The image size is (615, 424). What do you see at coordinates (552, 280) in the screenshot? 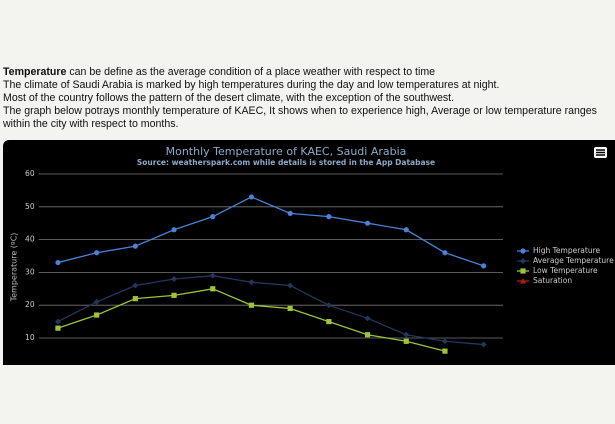
I see `legend-label: Saturation` at bounding box center [552, 280].